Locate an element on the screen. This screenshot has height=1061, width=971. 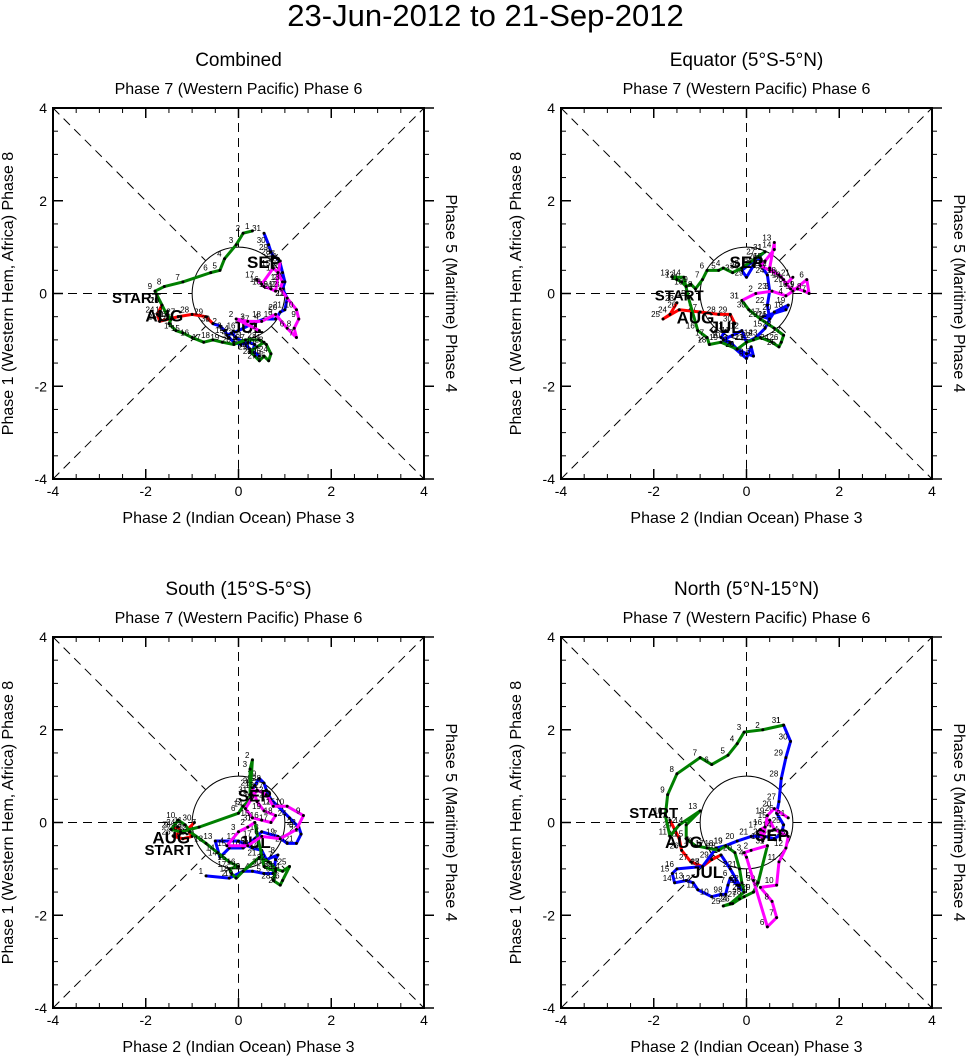
y-tick-label: 4 is located at coordinates (551, 637).